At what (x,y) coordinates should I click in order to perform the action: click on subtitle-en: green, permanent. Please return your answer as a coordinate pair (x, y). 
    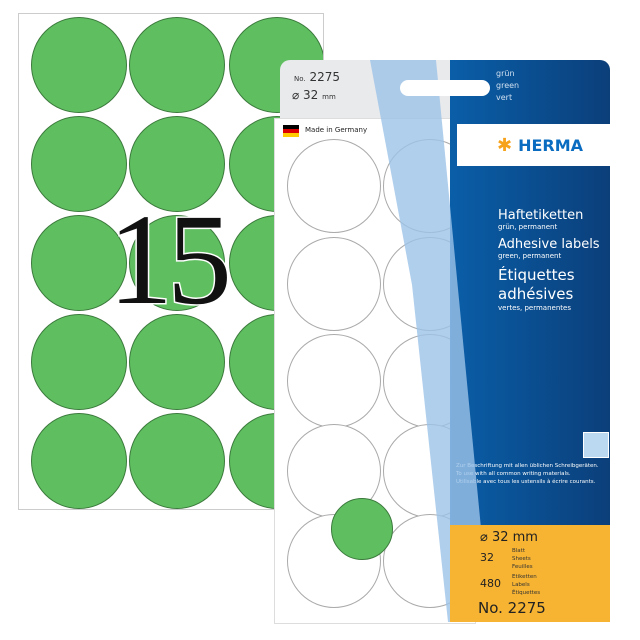
    Looking at the image, I should click on (530, 256).